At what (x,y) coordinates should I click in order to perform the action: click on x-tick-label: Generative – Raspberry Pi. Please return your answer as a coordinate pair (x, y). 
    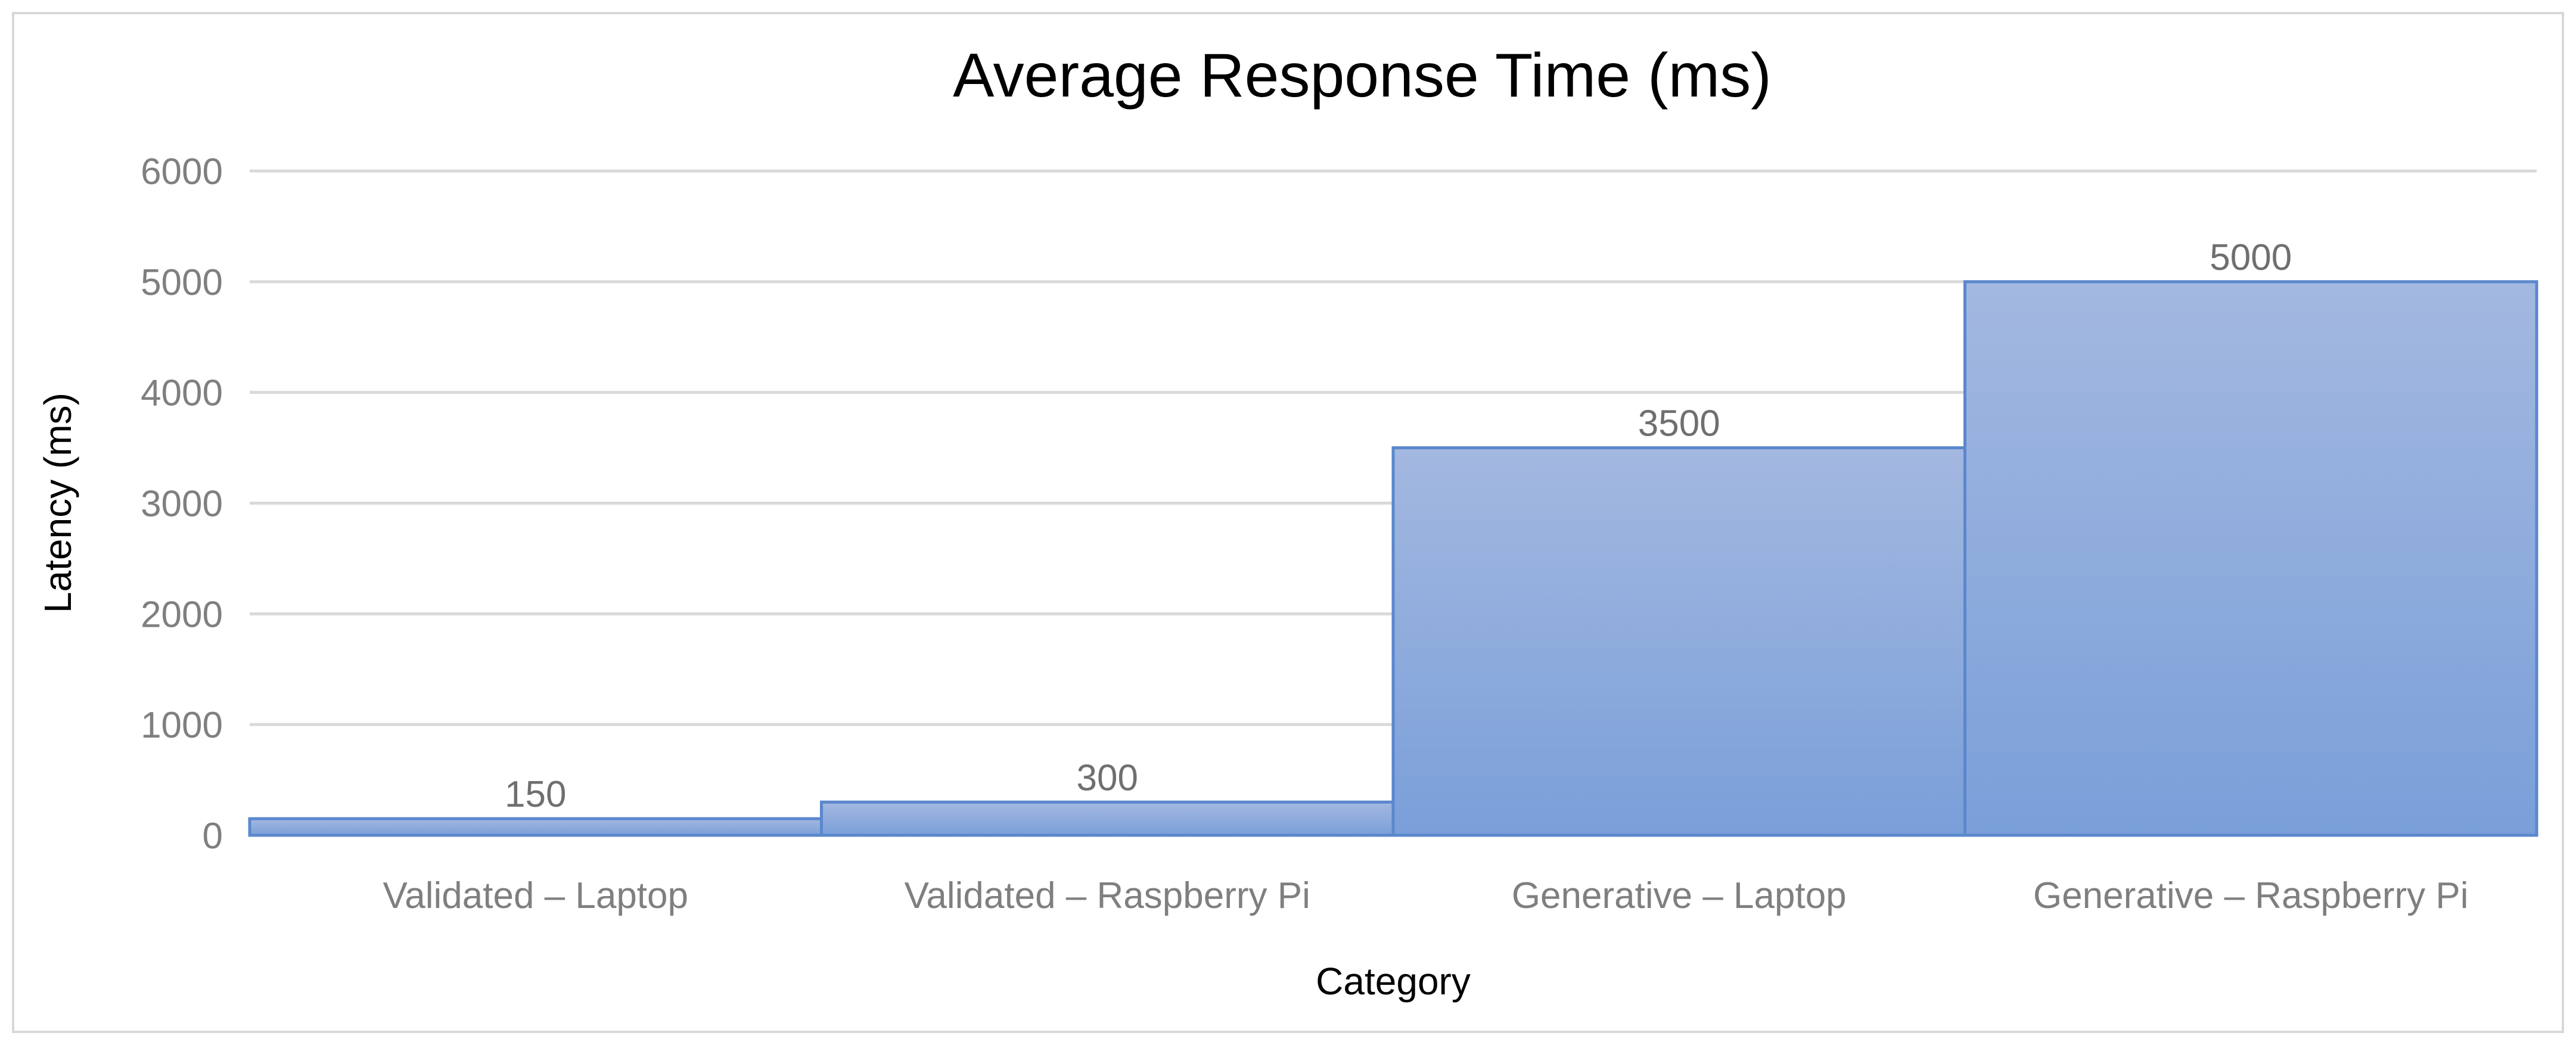
    Looking at the image, I should click on (2251, 895).